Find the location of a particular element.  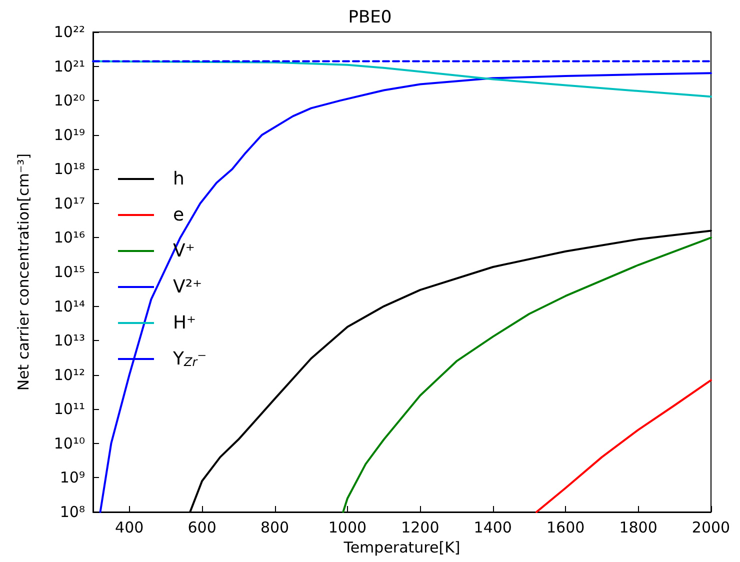

x-tick-label: 1200 is located at coordinates (420, 527).